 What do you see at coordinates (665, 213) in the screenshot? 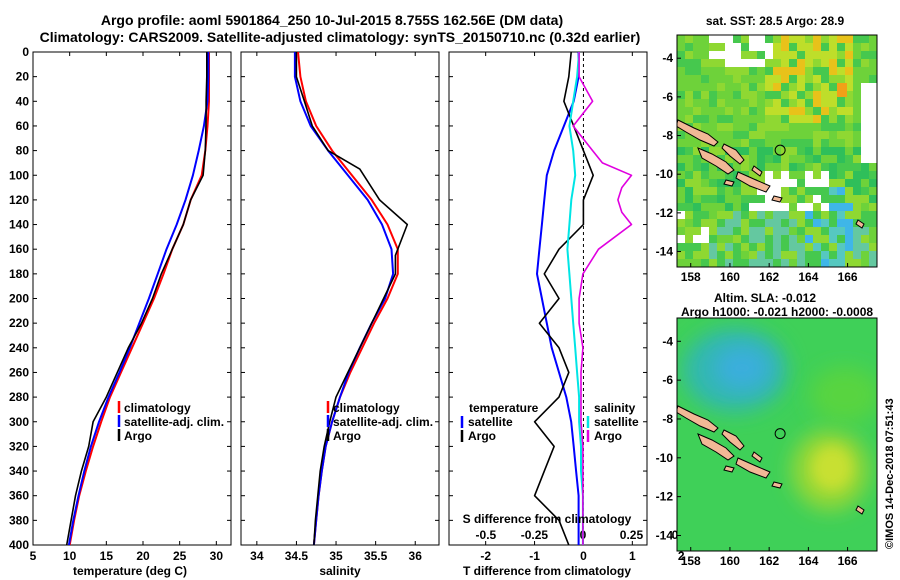
I see `map-y-tick-label: -12` at bounding box center [665, 213].